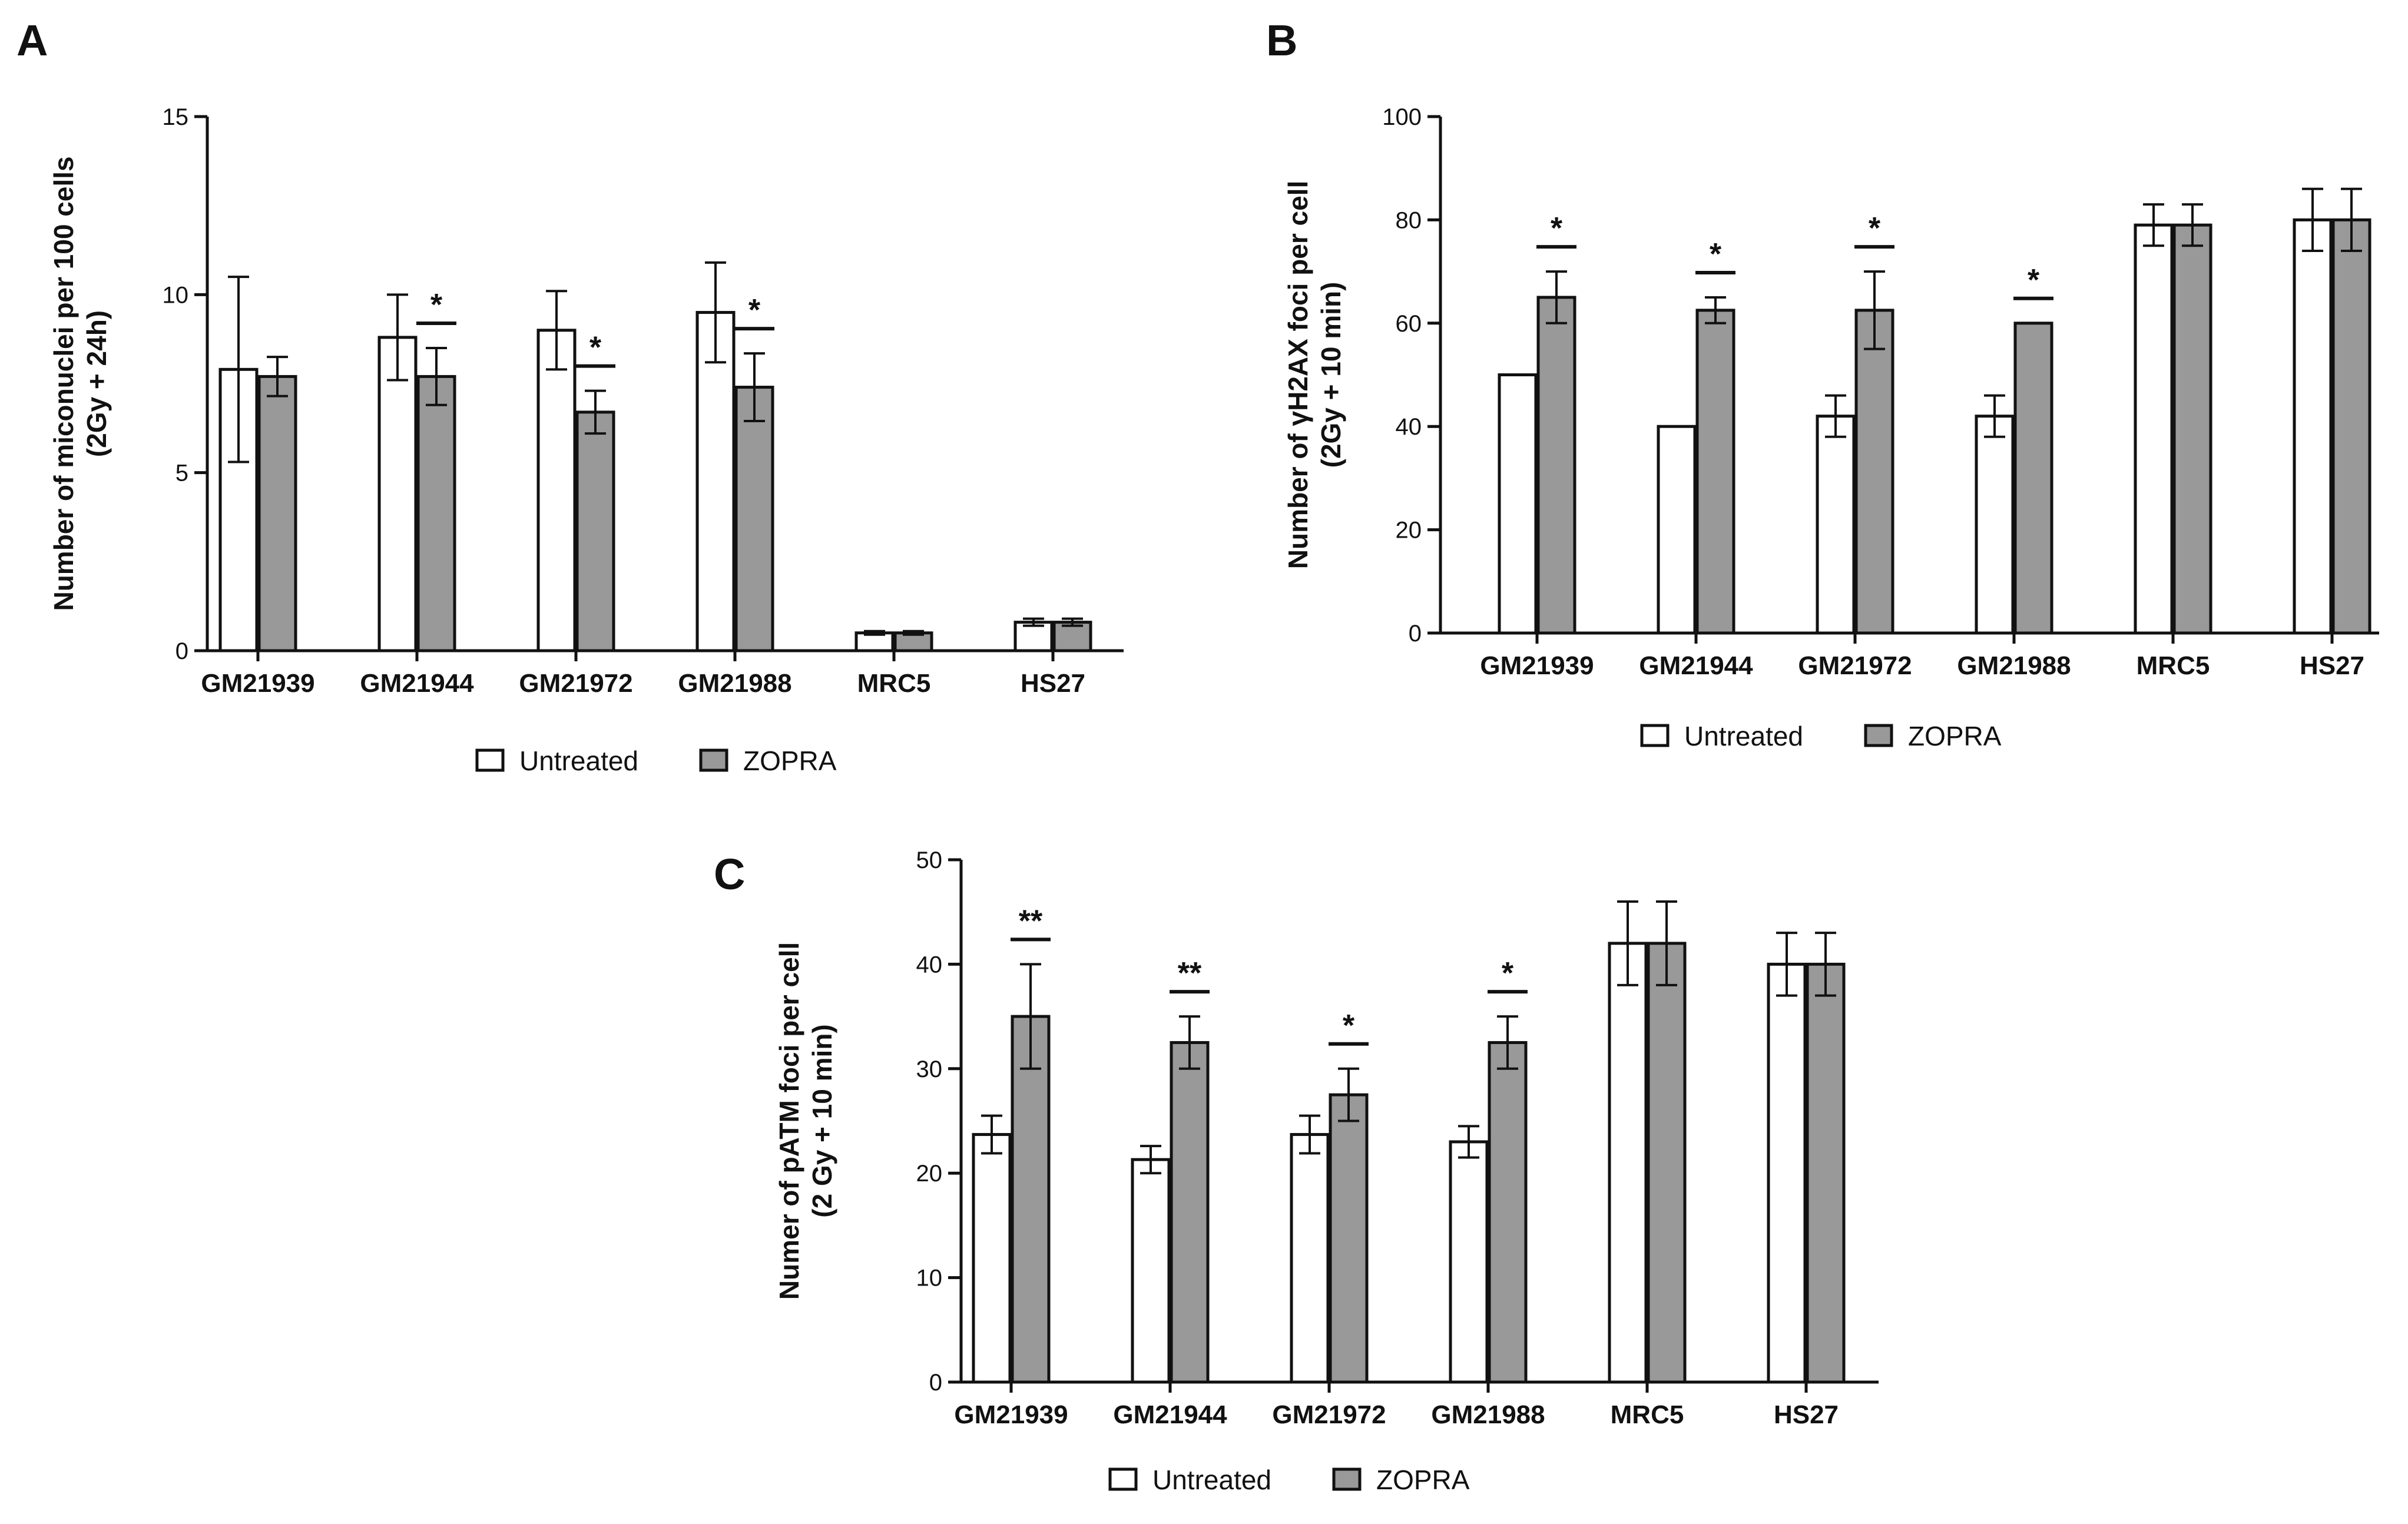 The height and width of the screenshot is (1524, 2408). What do you see at coordinates (1298, 375) in the screenshot?
I see `y-axis-label: Number of γH2AX foci per cell` at bounding box center [1298, 375].